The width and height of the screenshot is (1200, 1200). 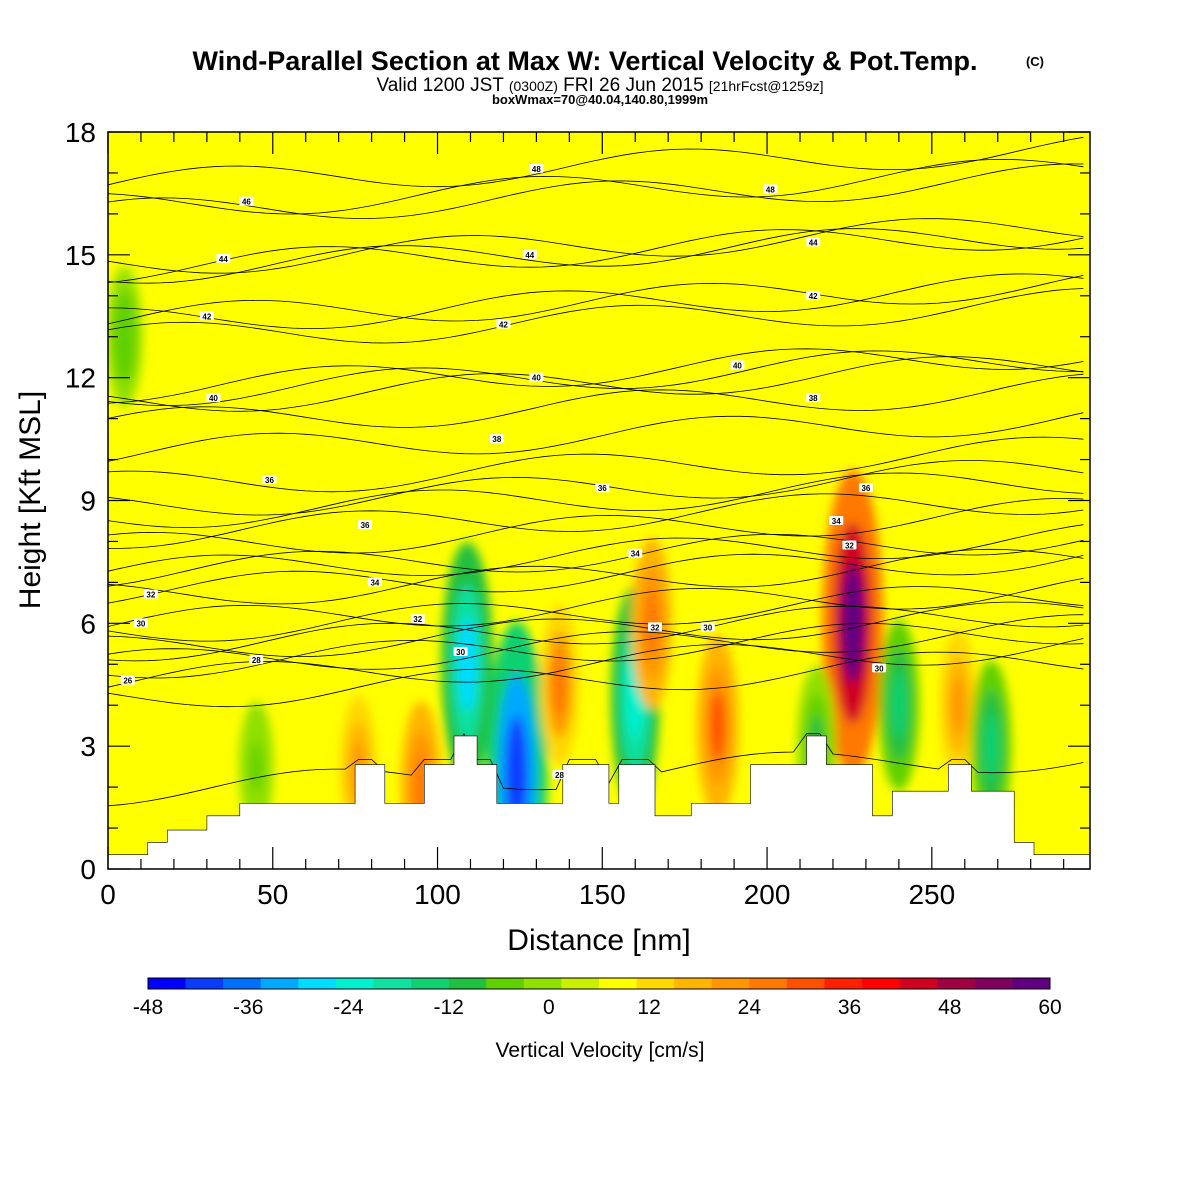 I want to click on theta-label-text: 28, so click(x=559, y=775).